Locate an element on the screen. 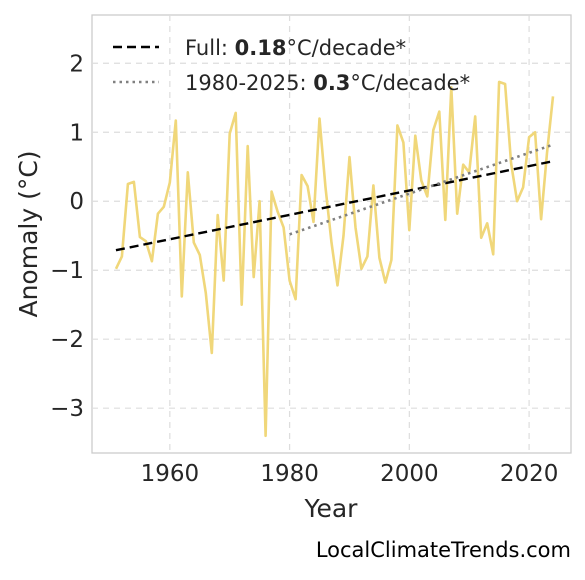 Image resolution: width=585 pixels, height=580 pixels. legend-prefix: 1980-2025: is located at coordinates (249, 83).